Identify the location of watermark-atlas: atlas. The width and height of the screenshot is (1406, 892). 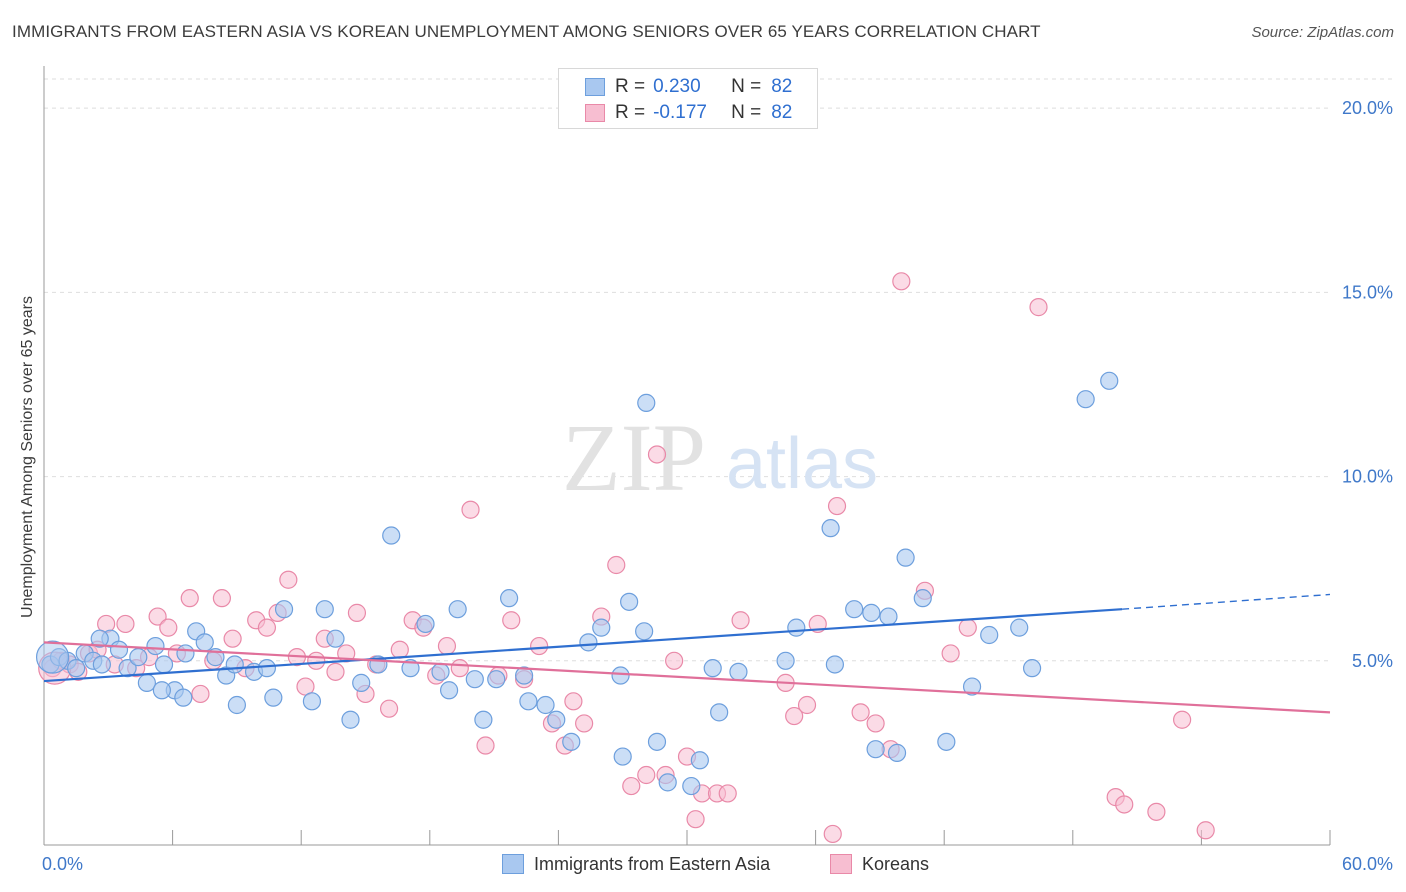
(802, 464).